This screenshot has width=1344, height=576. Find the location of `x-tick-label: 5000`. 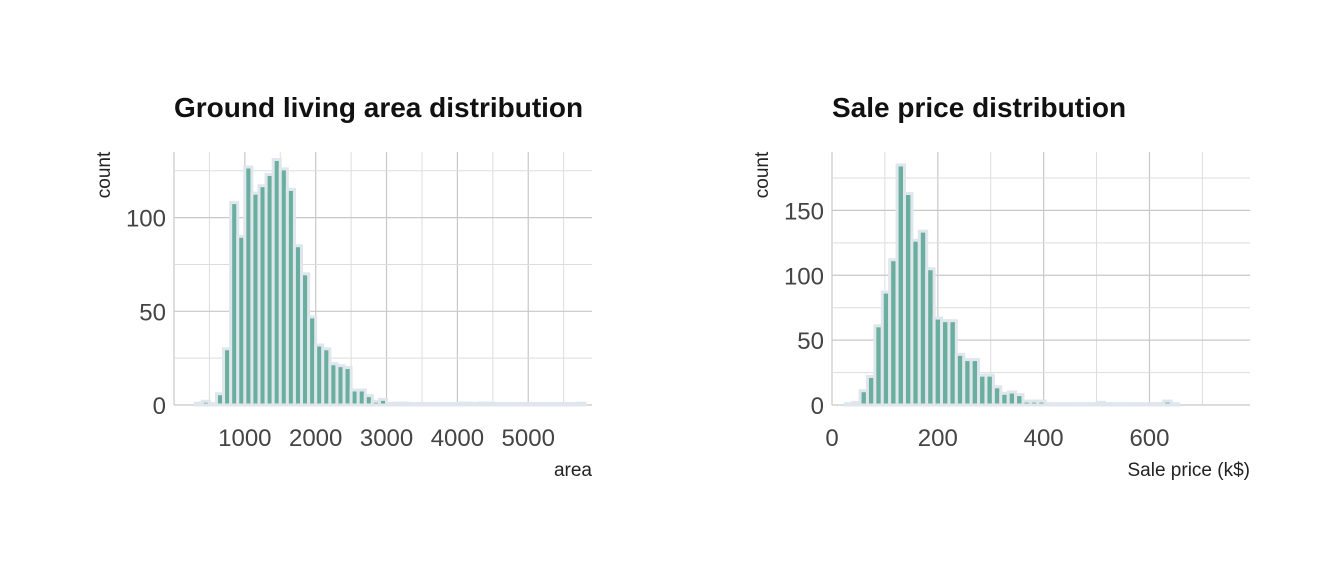

x-tick-label: 5000 is located at coordinates (528, 438).